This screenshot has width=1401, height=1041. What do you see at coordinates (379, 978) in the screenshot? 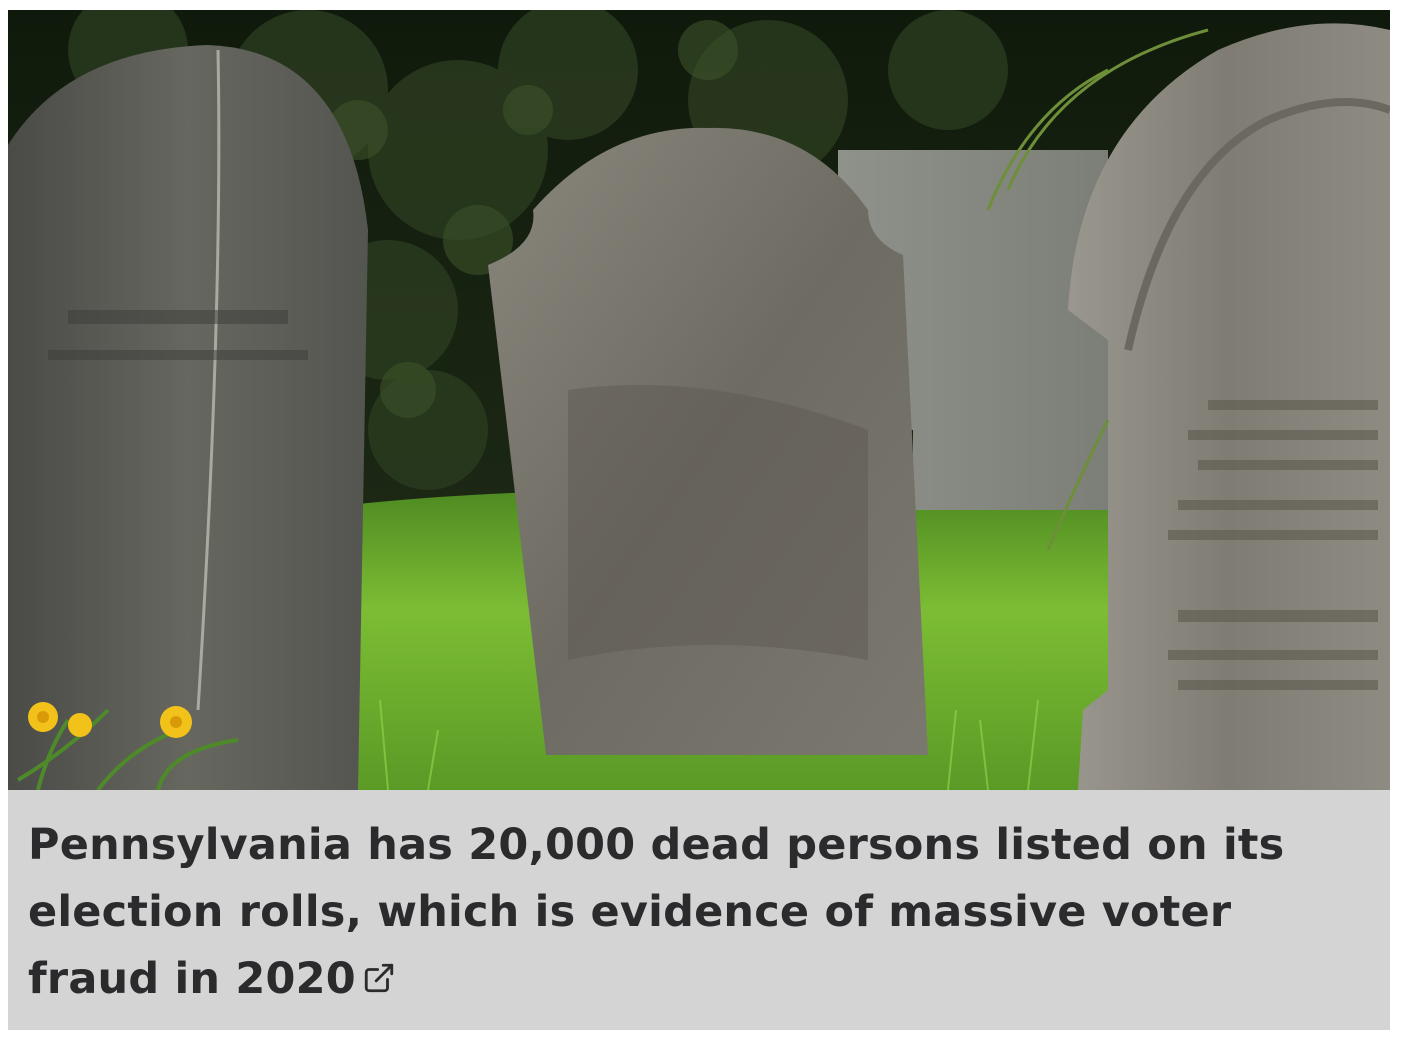
I see `external-link-icon` at bounding box center [379, 978].